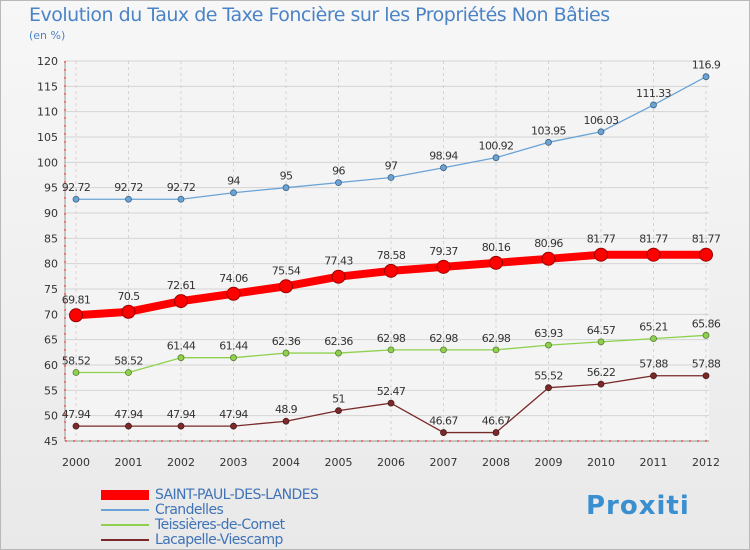 This screenshot has width=750, height=550. I want to click on data-label: 57.88, so click(706, 364).